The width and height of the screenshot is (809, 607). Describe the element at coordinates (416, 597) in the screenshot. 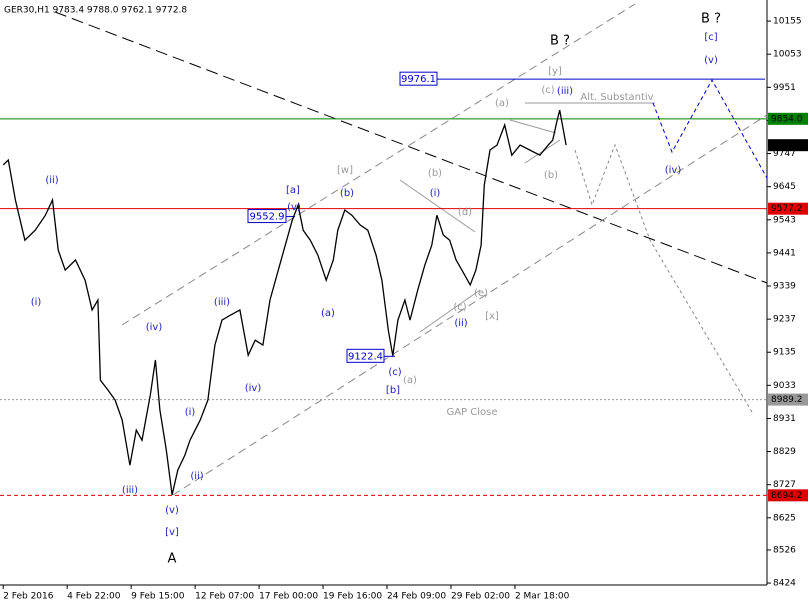

I see `x-tick-label: 24 Feb 09:00` at that location.